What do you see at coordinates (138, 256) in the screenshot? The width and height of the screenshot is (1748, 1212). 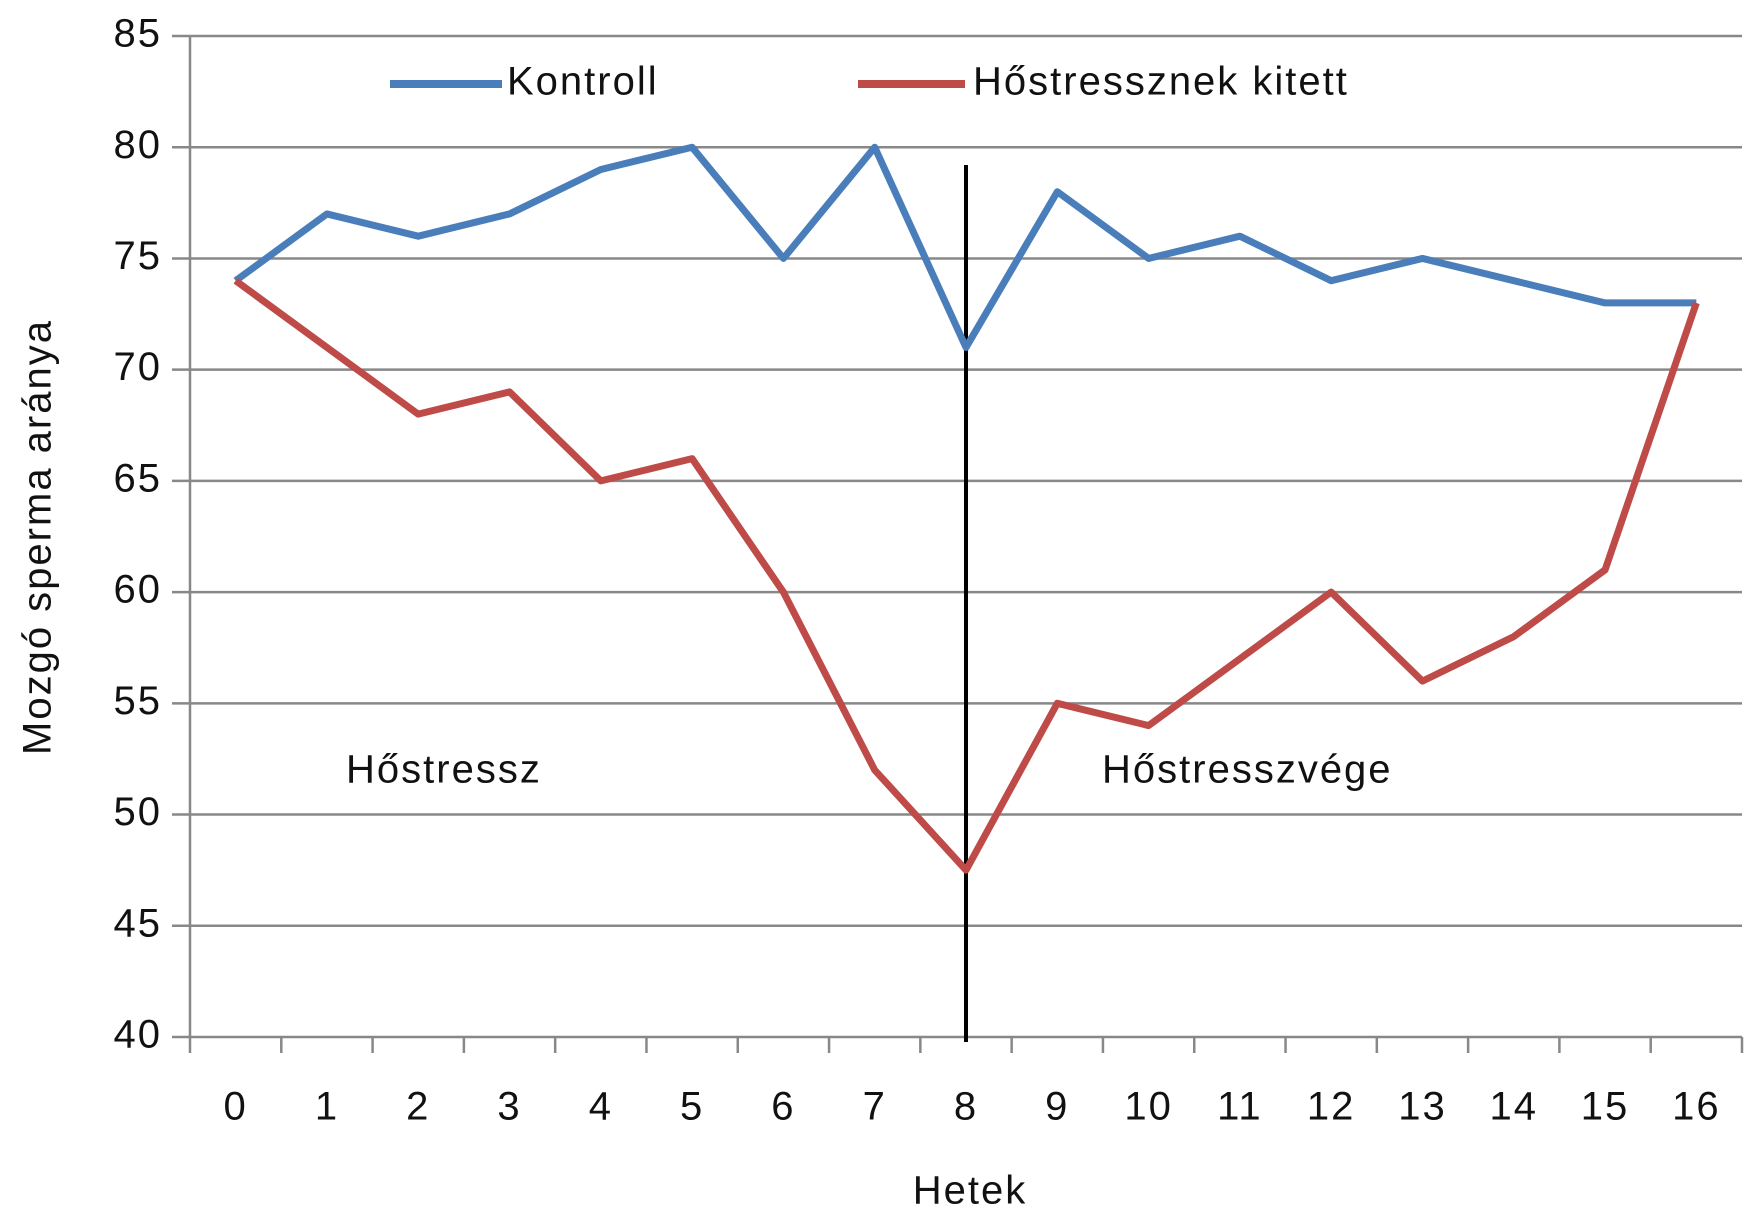 I see `y-tick-label: 75` at bounding box center [138, 256].